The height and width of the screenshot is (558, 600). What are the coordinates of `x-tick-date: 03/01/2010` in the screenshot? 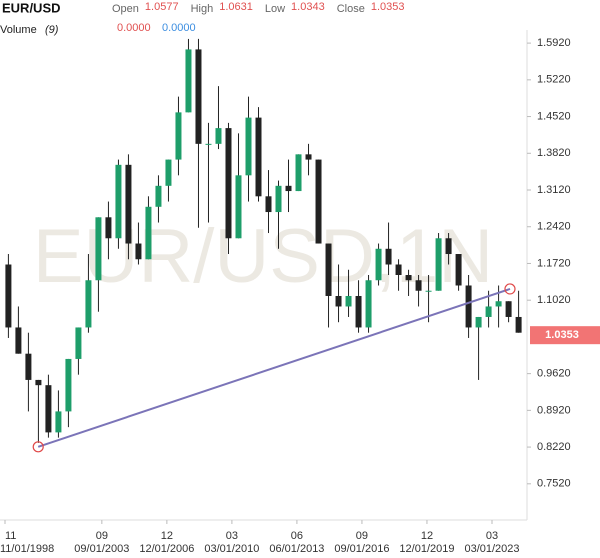 It's located at (231, 549).